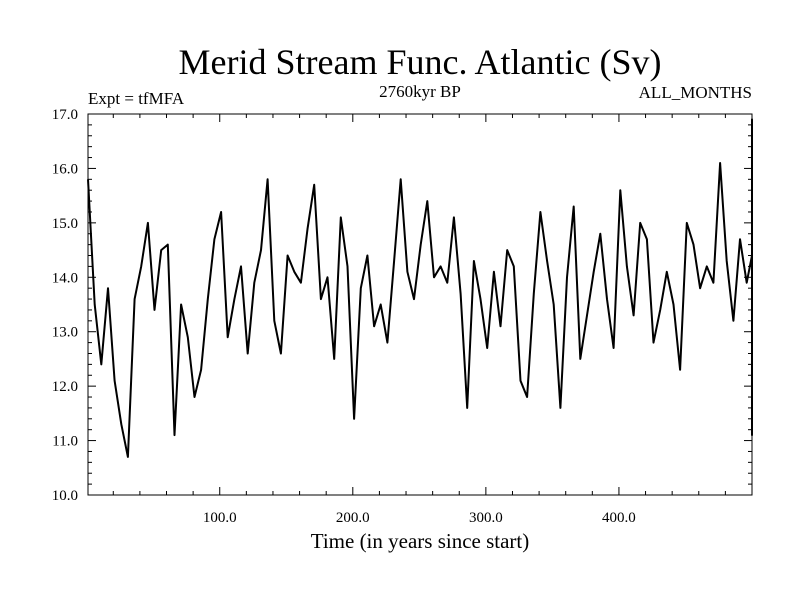 This screenshot has width=800, height=600. Describe the element at coordinates (136, 98) in the screenshot. I see `experiment-label: Expt = tfMFA` at that location.